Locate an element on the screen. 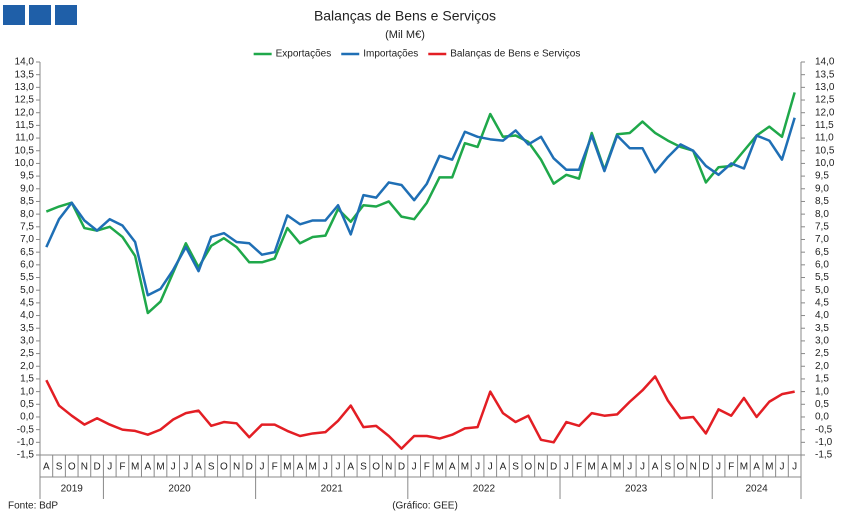 The image size is (843, 518). y2-tick-label: 12,5 is located at coordinates (825, 100).